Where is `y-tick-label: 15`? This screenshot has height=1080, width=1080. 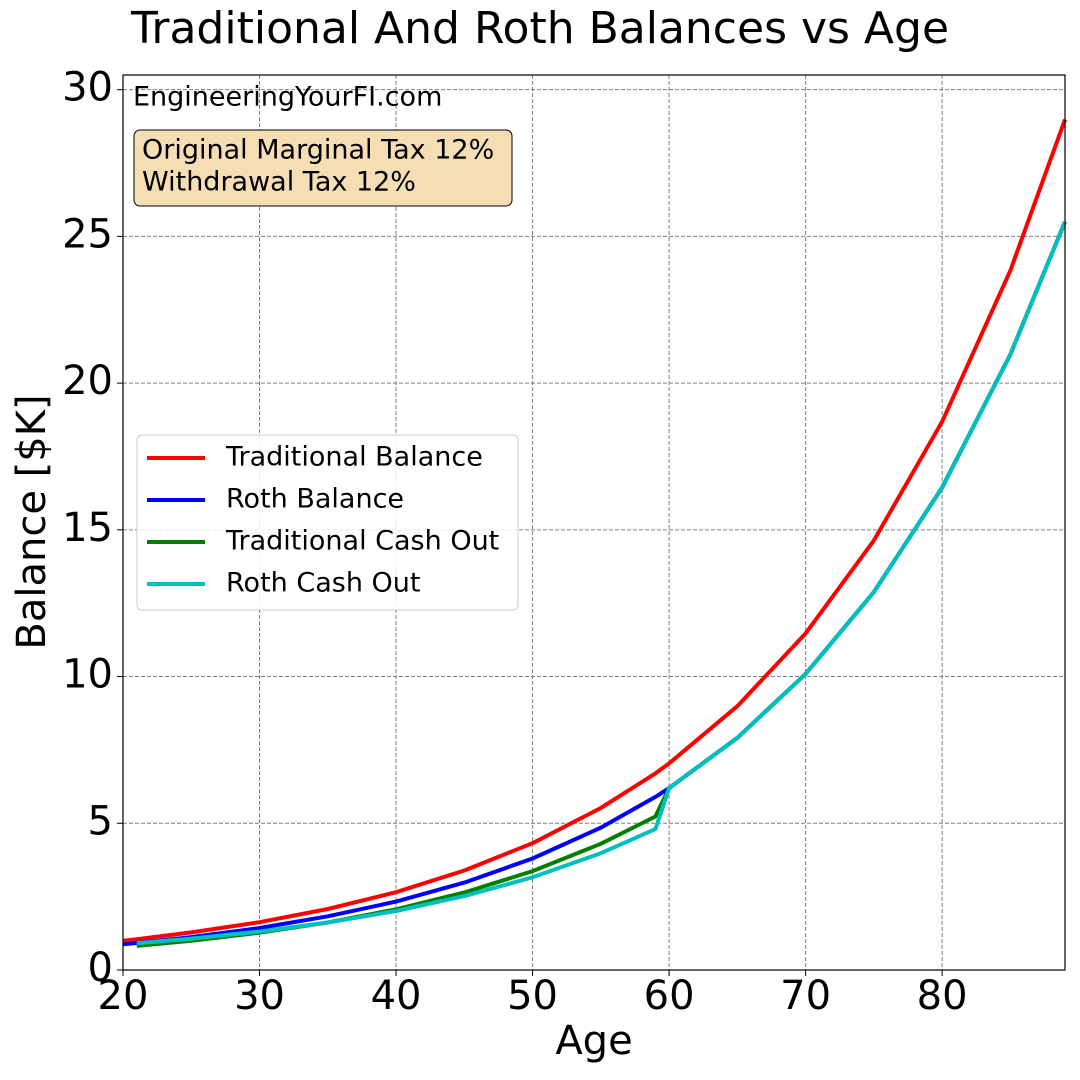
y-tick-label: 15 is located at coordinates (87, 528).